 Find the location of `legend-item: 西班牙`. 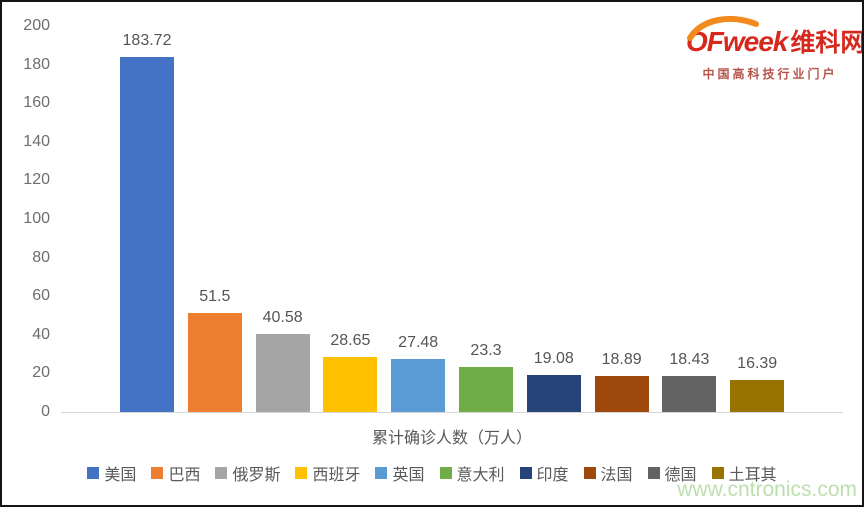

legend-item: 西班牙 is located at coordinates (327, 473).